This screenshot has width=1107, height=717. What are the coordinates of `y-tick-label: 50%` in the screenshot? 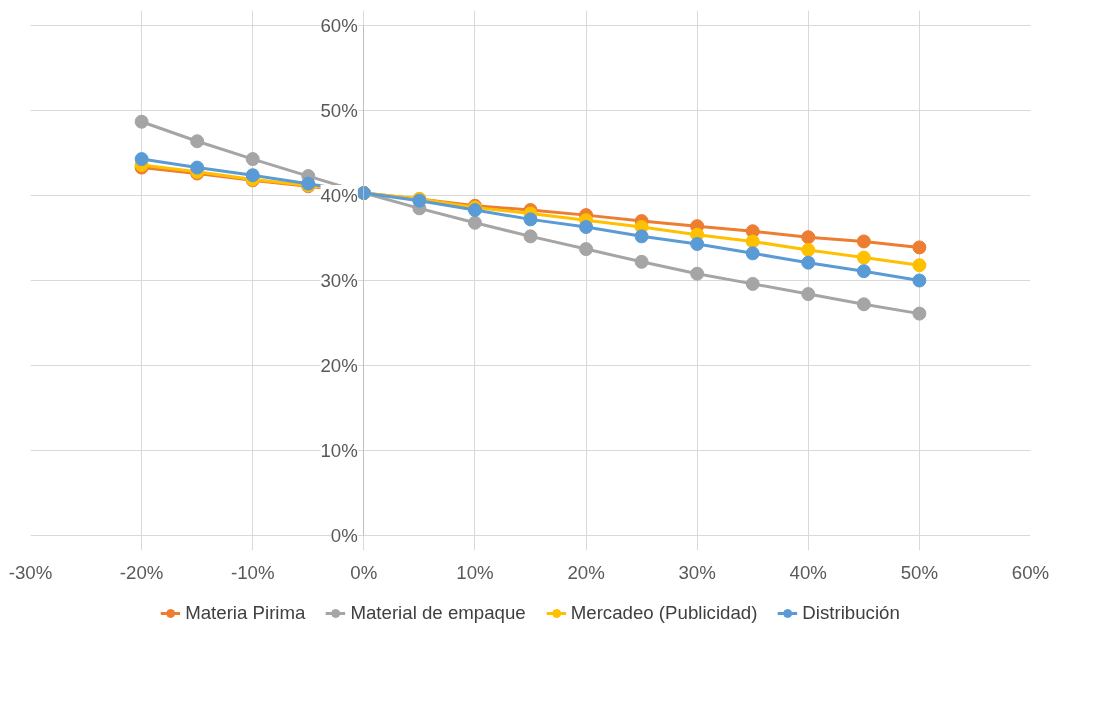 It's located at (339, 111).